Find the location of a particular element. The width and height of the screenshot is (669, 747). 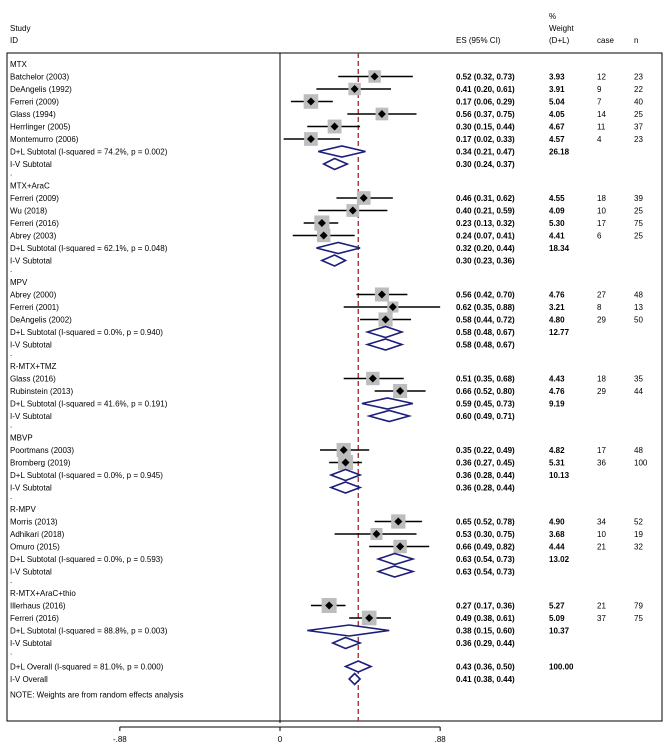

study-weight: 4.80 is located at coordinates (557, 320).